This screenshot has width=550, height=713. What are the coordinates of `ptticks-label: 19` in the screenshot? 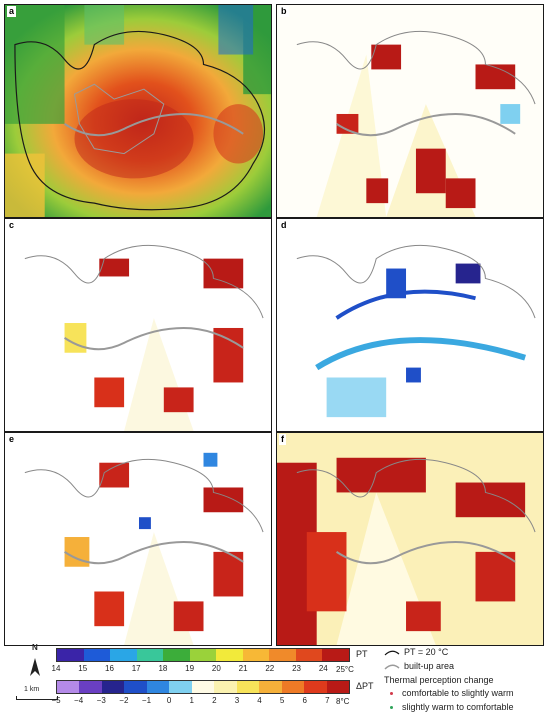 It's located at (190, 668).